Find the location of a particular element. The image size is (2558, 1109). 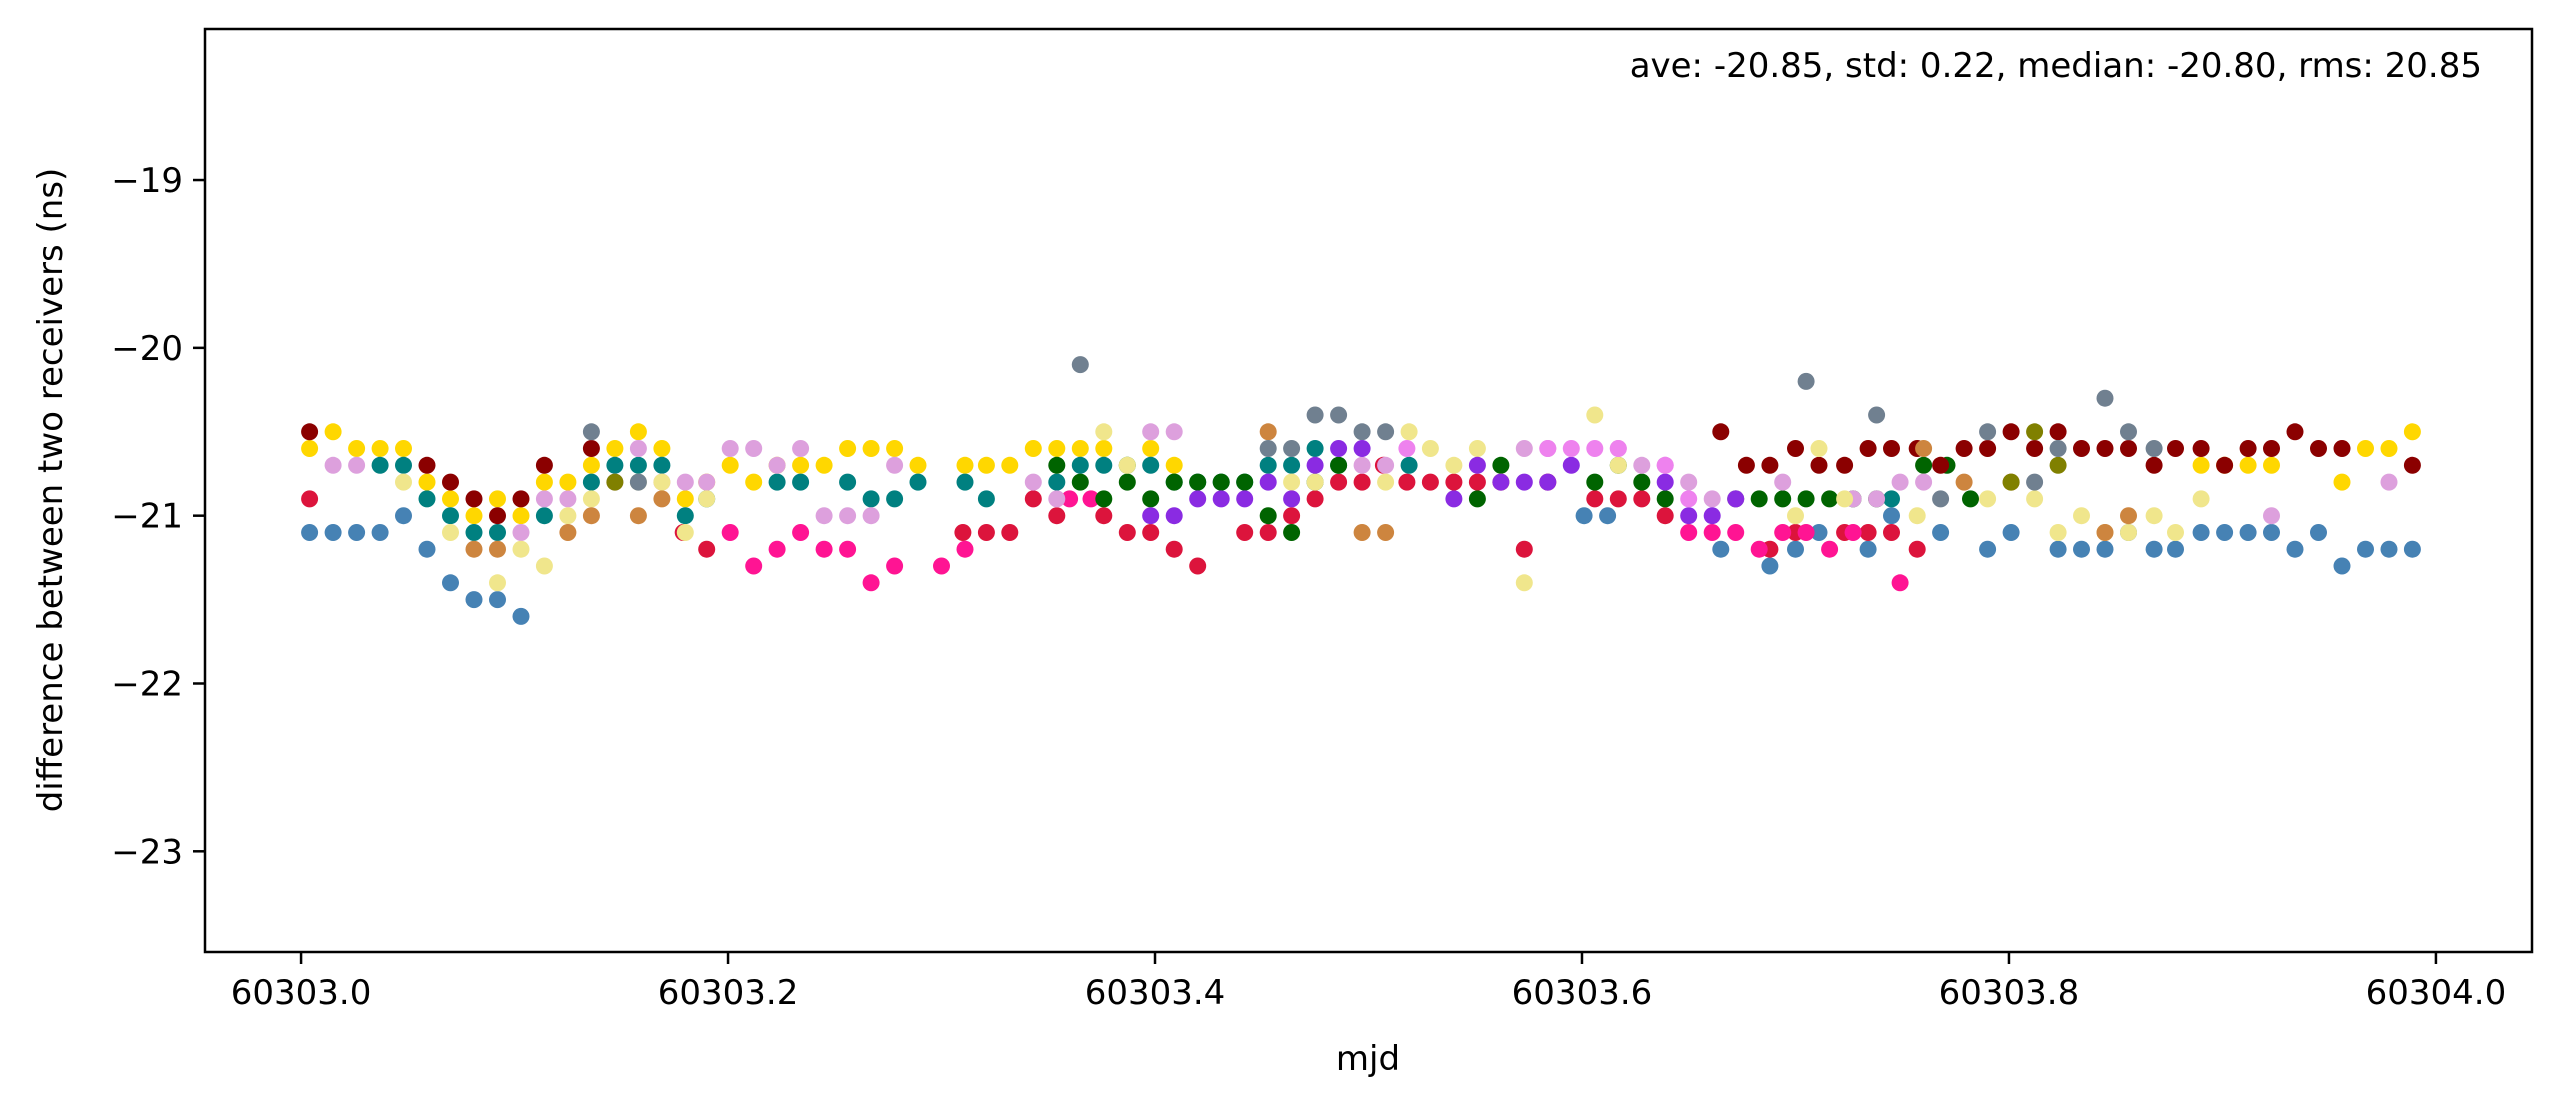

x-tick-label: 60304.0 is located at coordinates (2436, 993).